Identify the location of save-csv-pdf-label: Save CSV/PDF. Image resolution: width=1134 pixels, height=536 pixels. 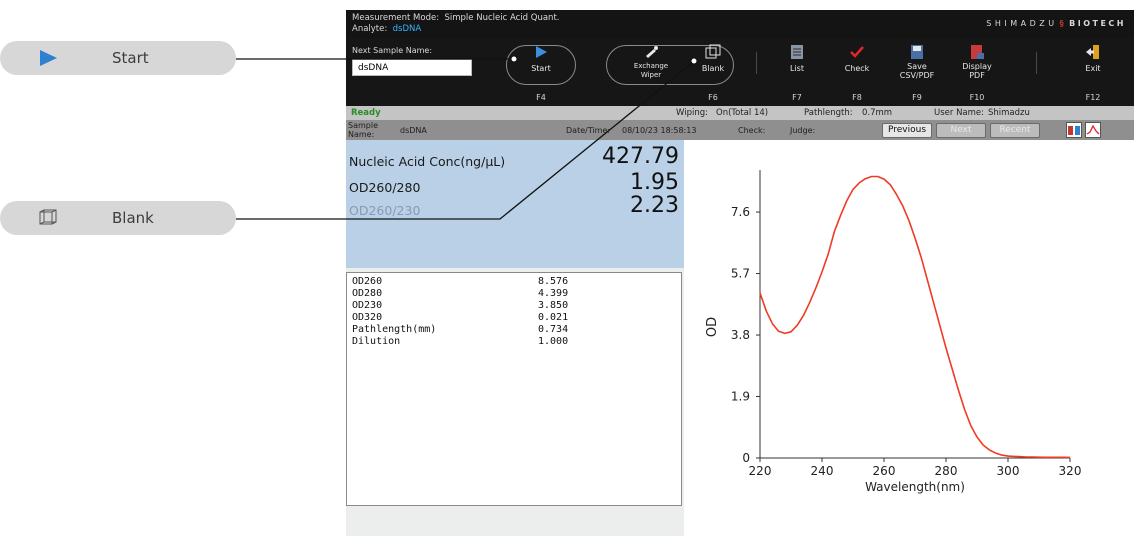
(917, 71).